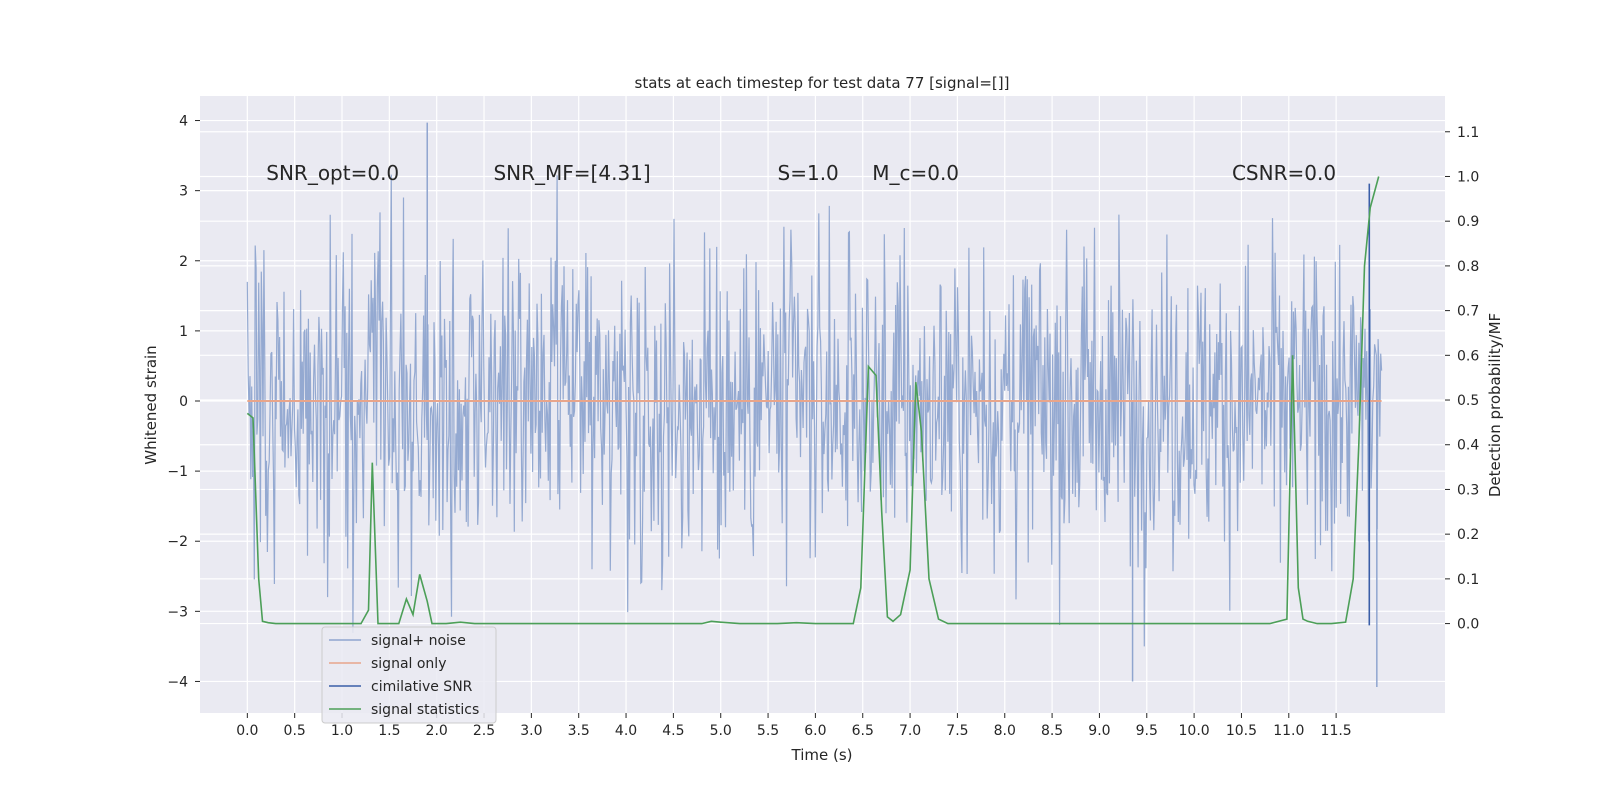  Describe the element at coordinates (1468, 267) in the screenshot. I see `y2-tick-label: 0.8` at that location.